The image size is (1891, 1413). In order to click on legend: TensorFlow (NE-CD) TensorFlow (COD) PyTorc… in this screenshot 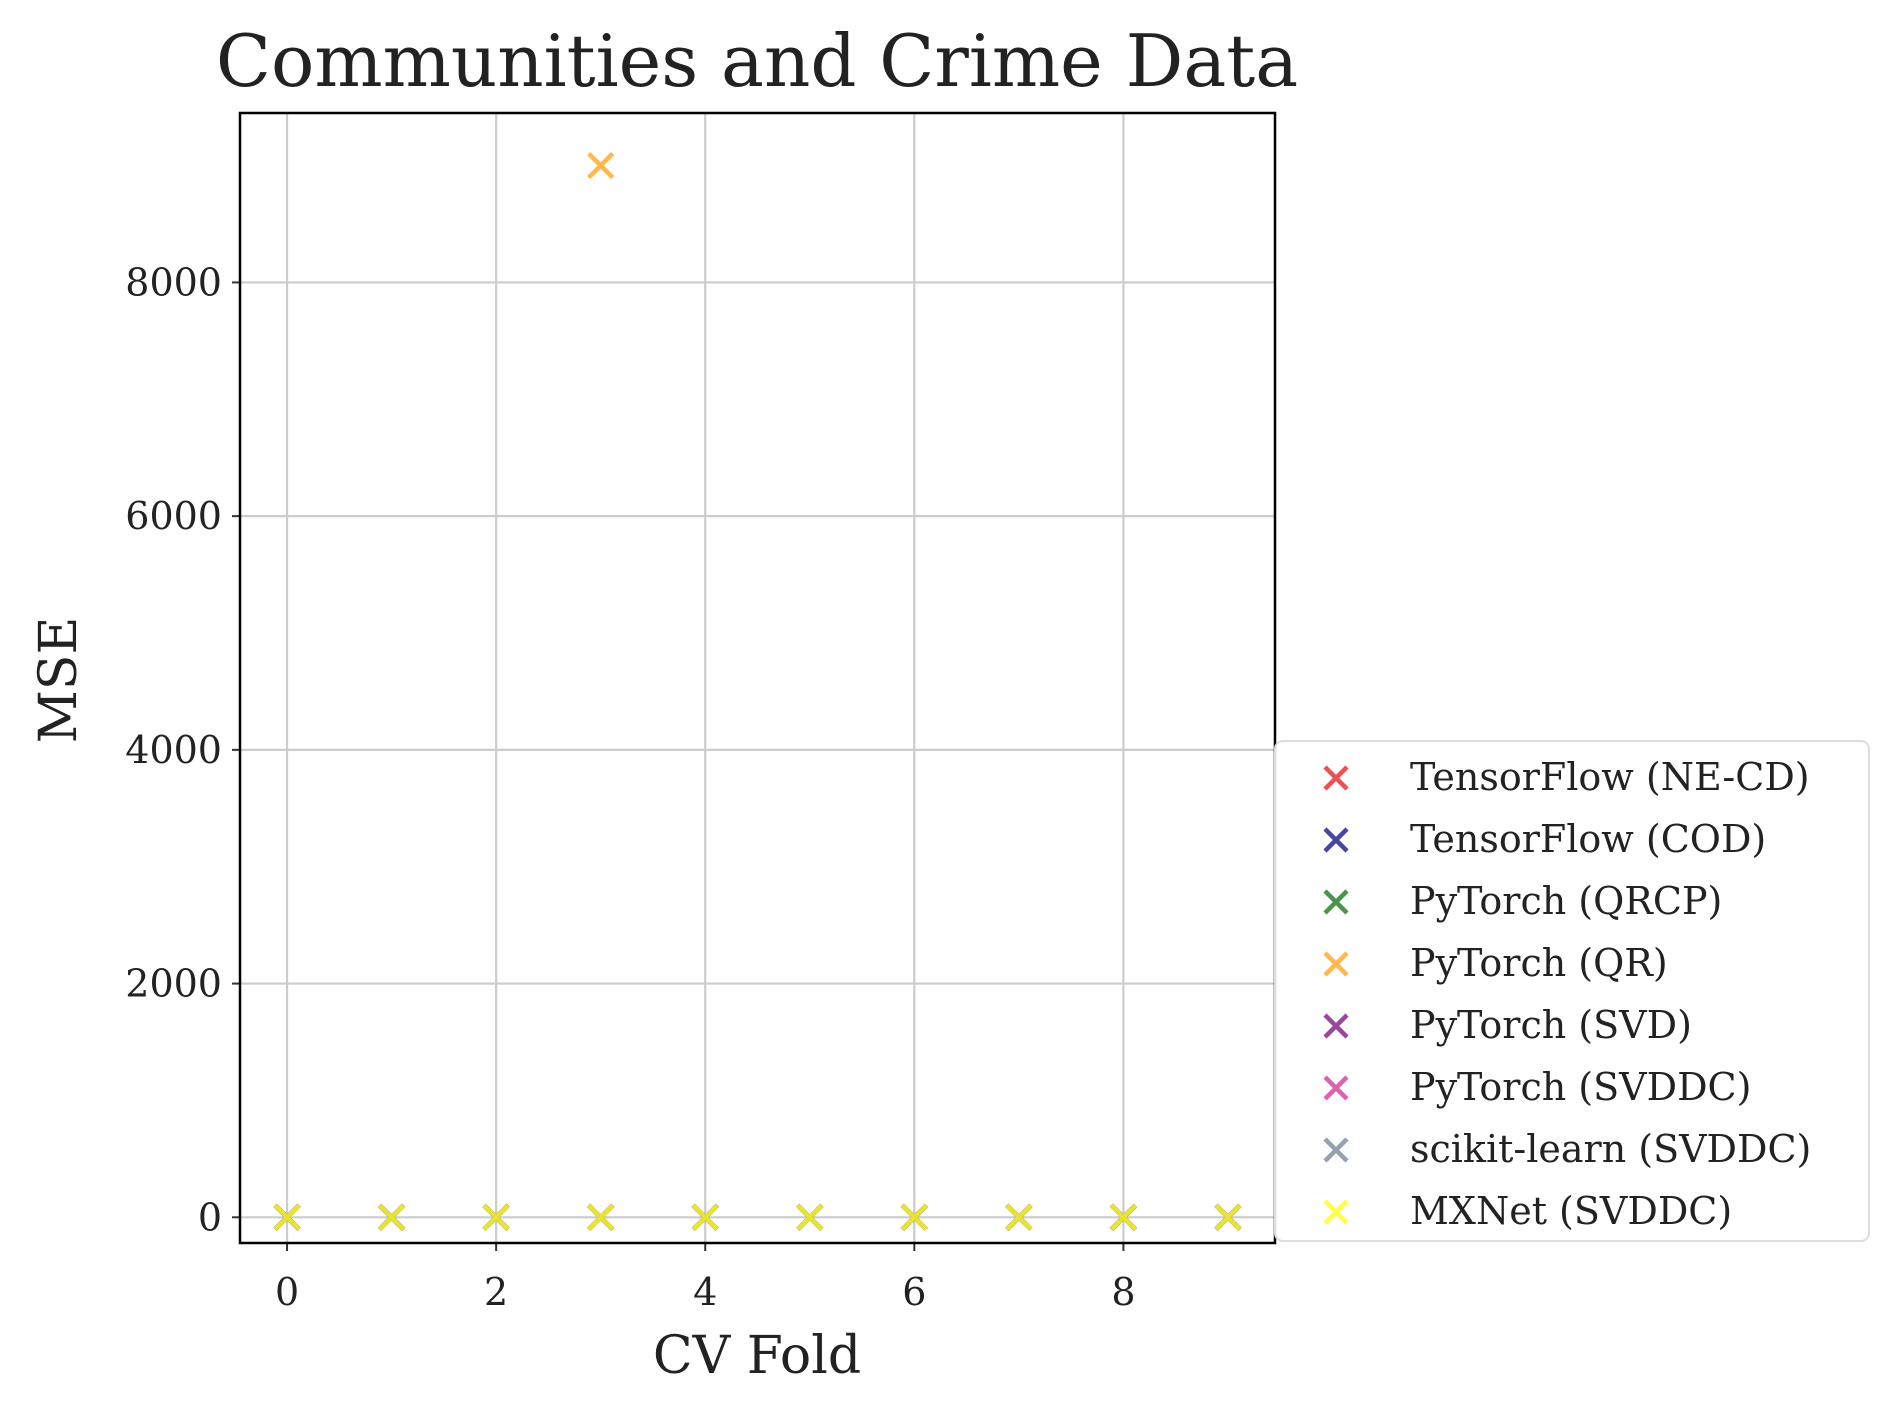, I will do `click(1572, 991)`.